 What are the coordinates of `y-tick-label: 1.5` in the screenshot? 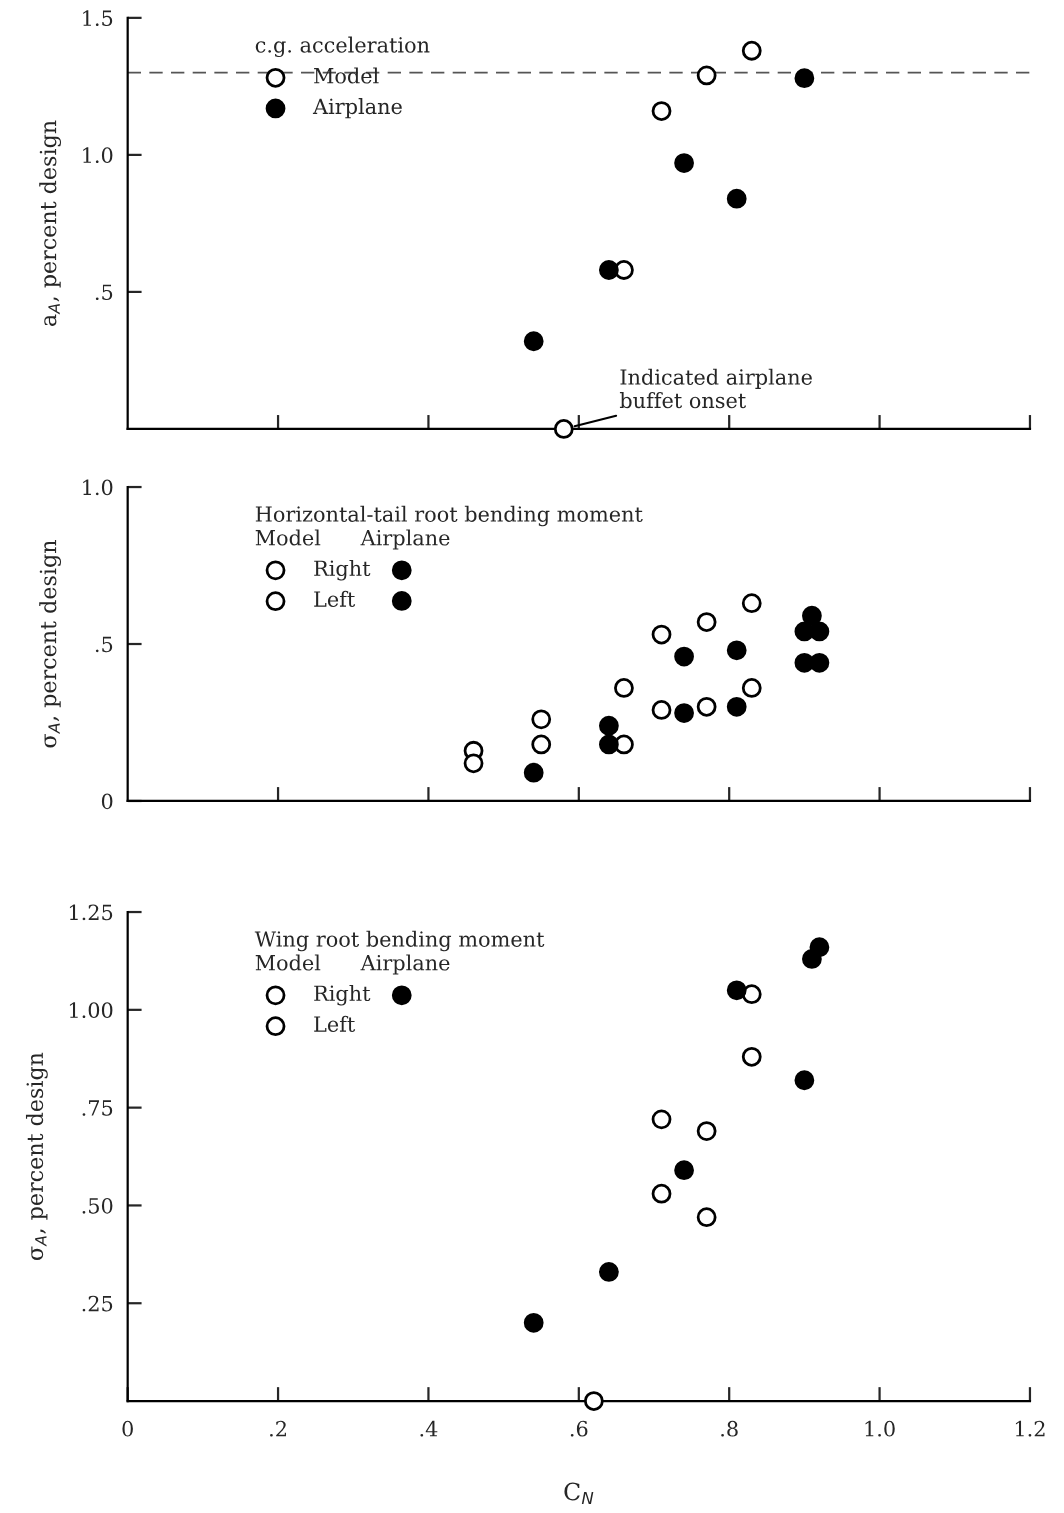 It's located at (98, 18).